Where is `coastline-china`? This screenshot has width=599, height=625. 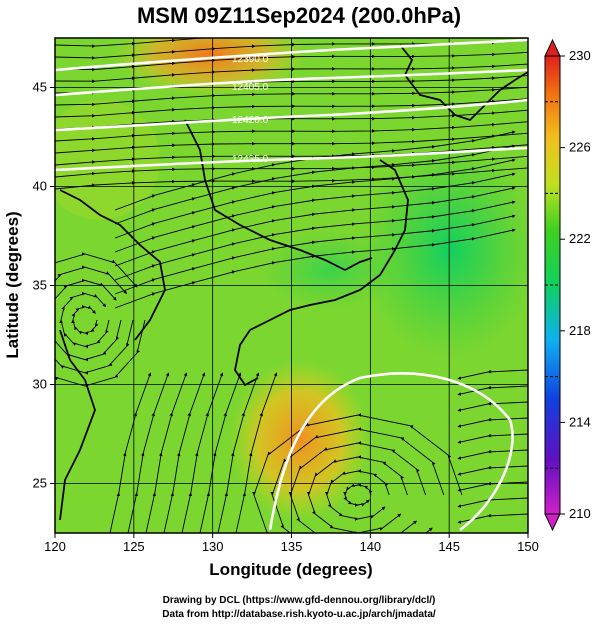 coastline-china is located at coordinates (77, 425).